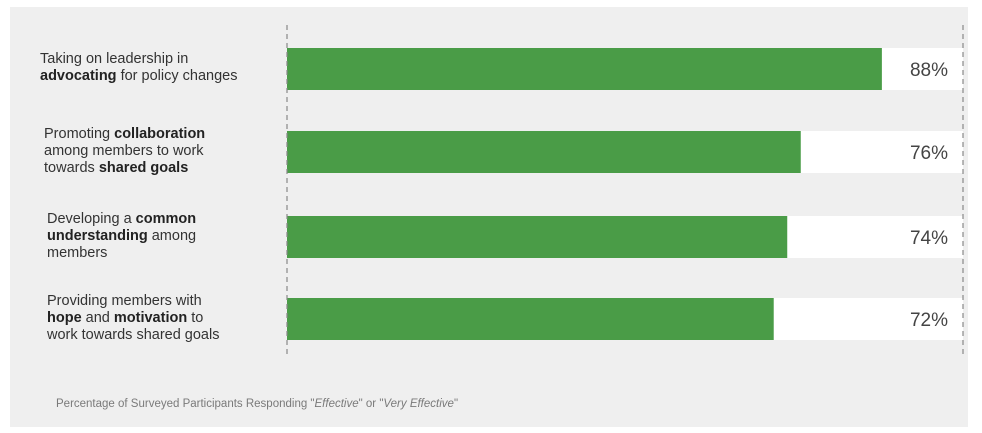 The width and height of the screenshot is (982, 433). Describe the element at coordinates (371, 404) in the screenshot. I see `footnote-text-mid: " or "` at that location.